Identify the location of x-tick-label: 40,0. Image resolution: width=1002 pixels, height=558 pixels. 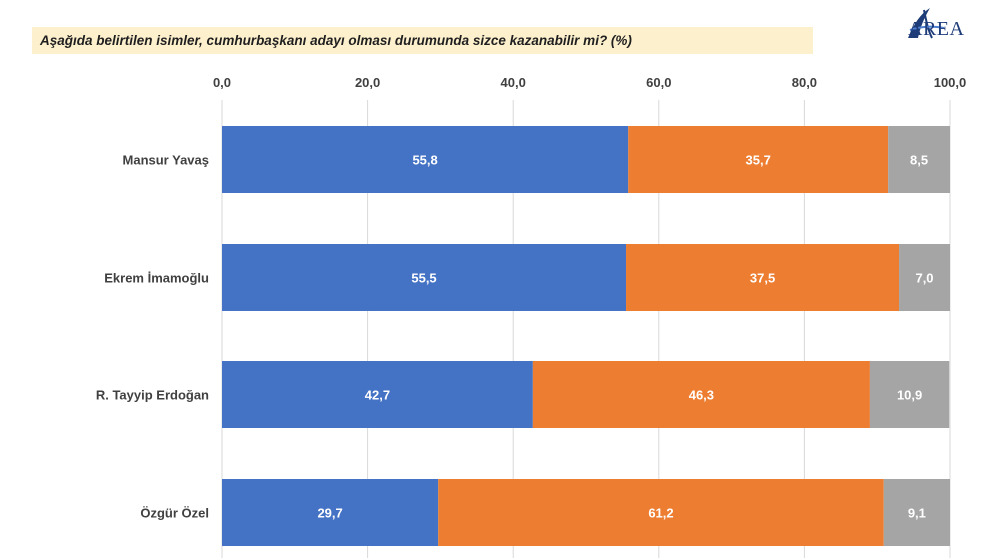
(513, 82).